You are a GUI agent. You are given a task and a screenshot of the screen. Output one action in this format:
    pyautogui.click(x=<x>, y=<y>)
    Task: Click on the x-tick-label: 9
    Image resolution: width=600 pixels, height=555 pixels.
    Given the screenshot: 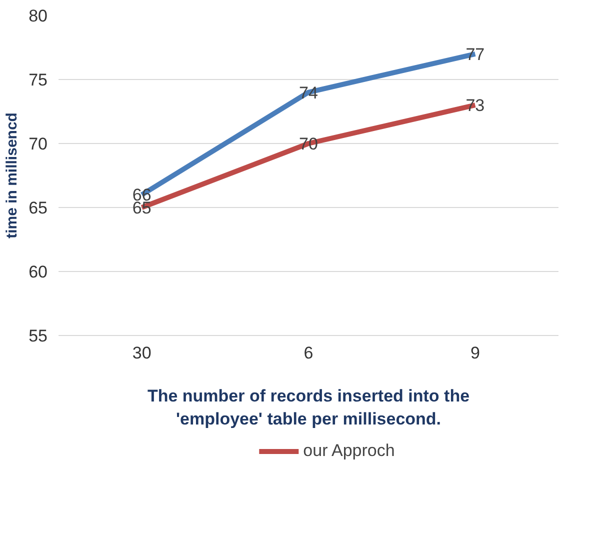 What is the action you would take?
    pyautogui.click(x=475, y=353)
    